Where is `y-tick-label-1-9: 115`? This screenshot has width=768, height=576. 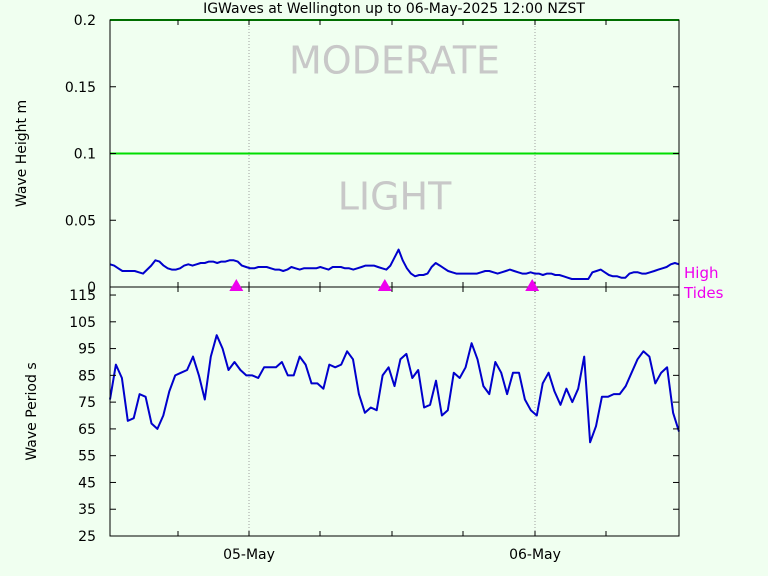
y-tick-label-1-9: 115 is located at coordinates (82, 296).